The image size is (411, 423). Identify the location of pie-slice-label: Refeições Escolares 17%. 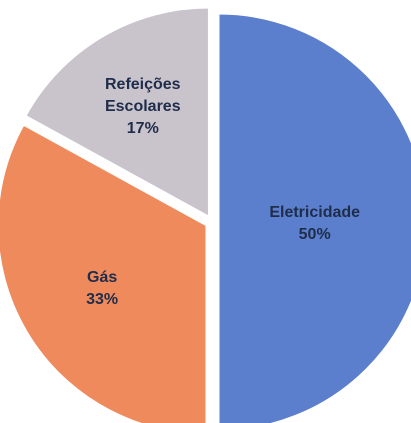
(143, 106).